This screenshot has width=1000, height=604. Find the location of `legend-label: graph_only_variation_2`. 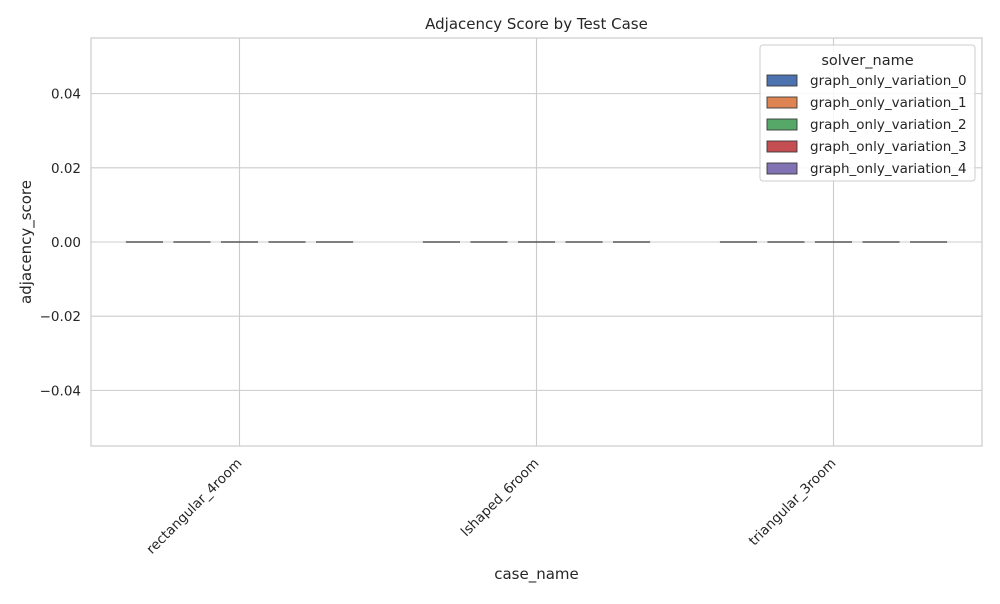

legend-label: graph_only_variation_2 is located at coordinates (888, 125).